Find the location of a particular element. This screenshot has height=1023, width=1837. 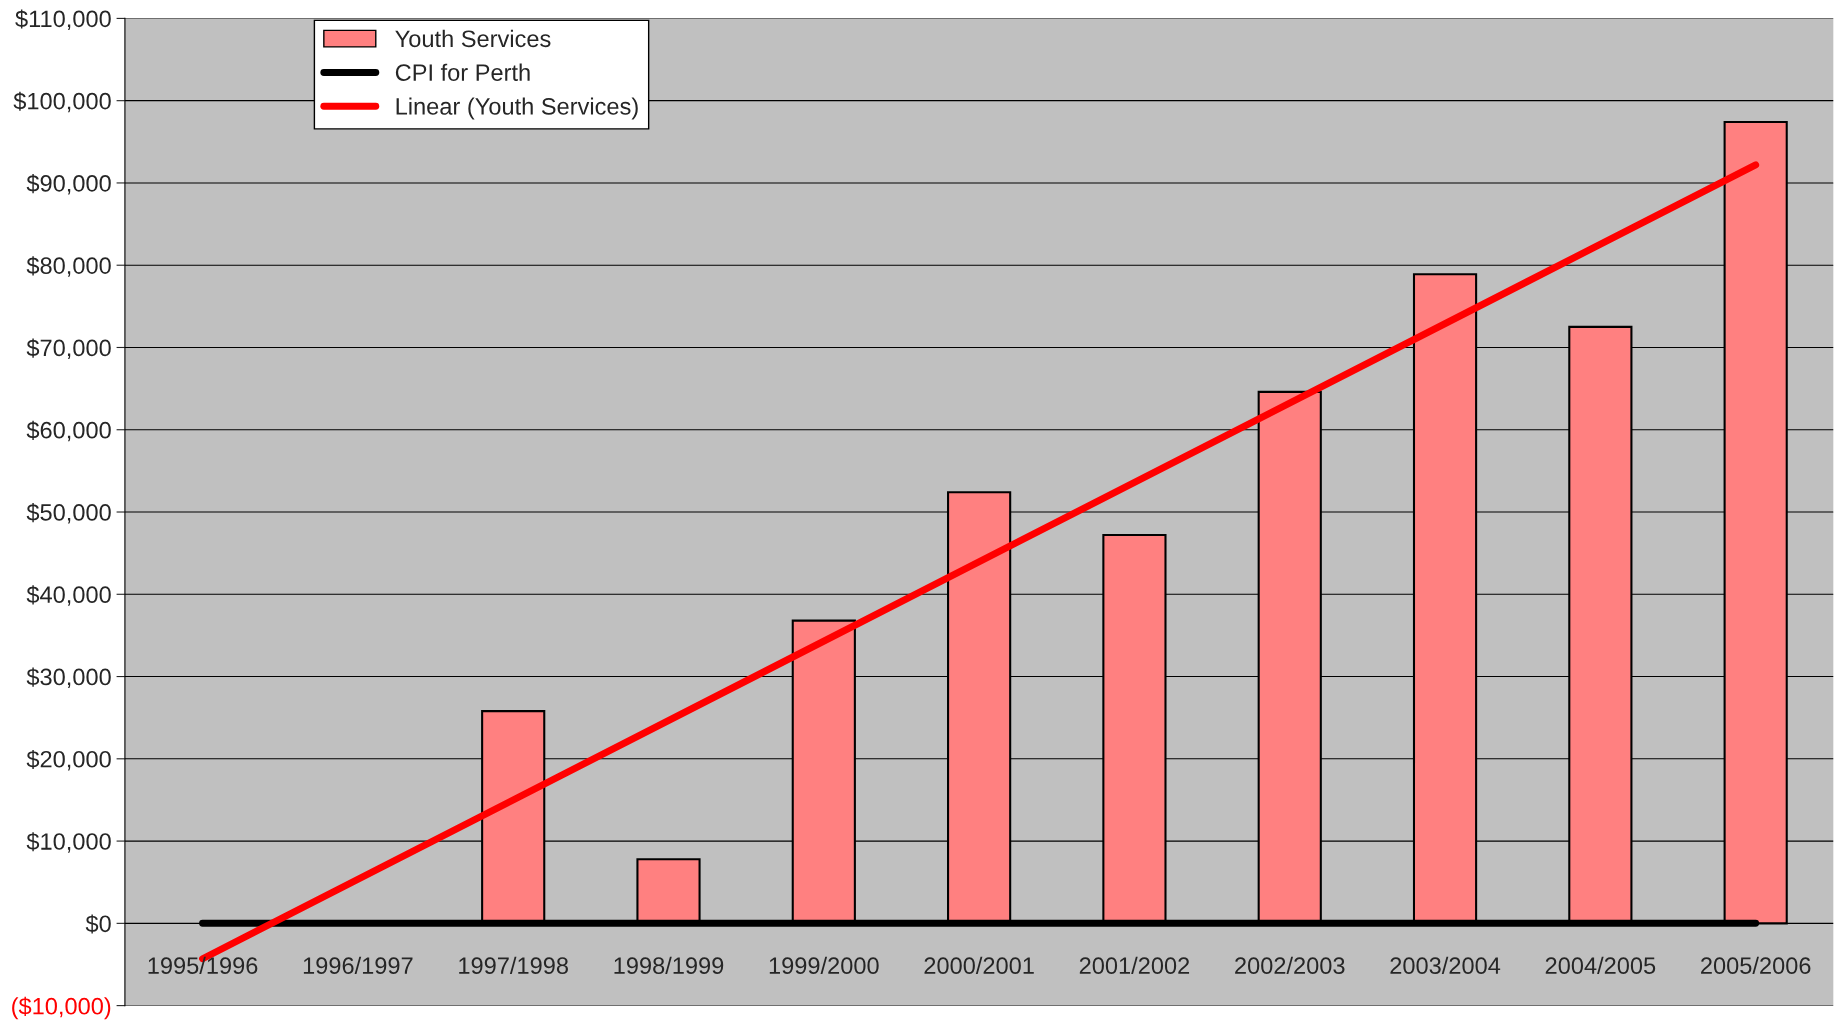

y-tick-label: $30,000 is located at coordinates (68, 678).